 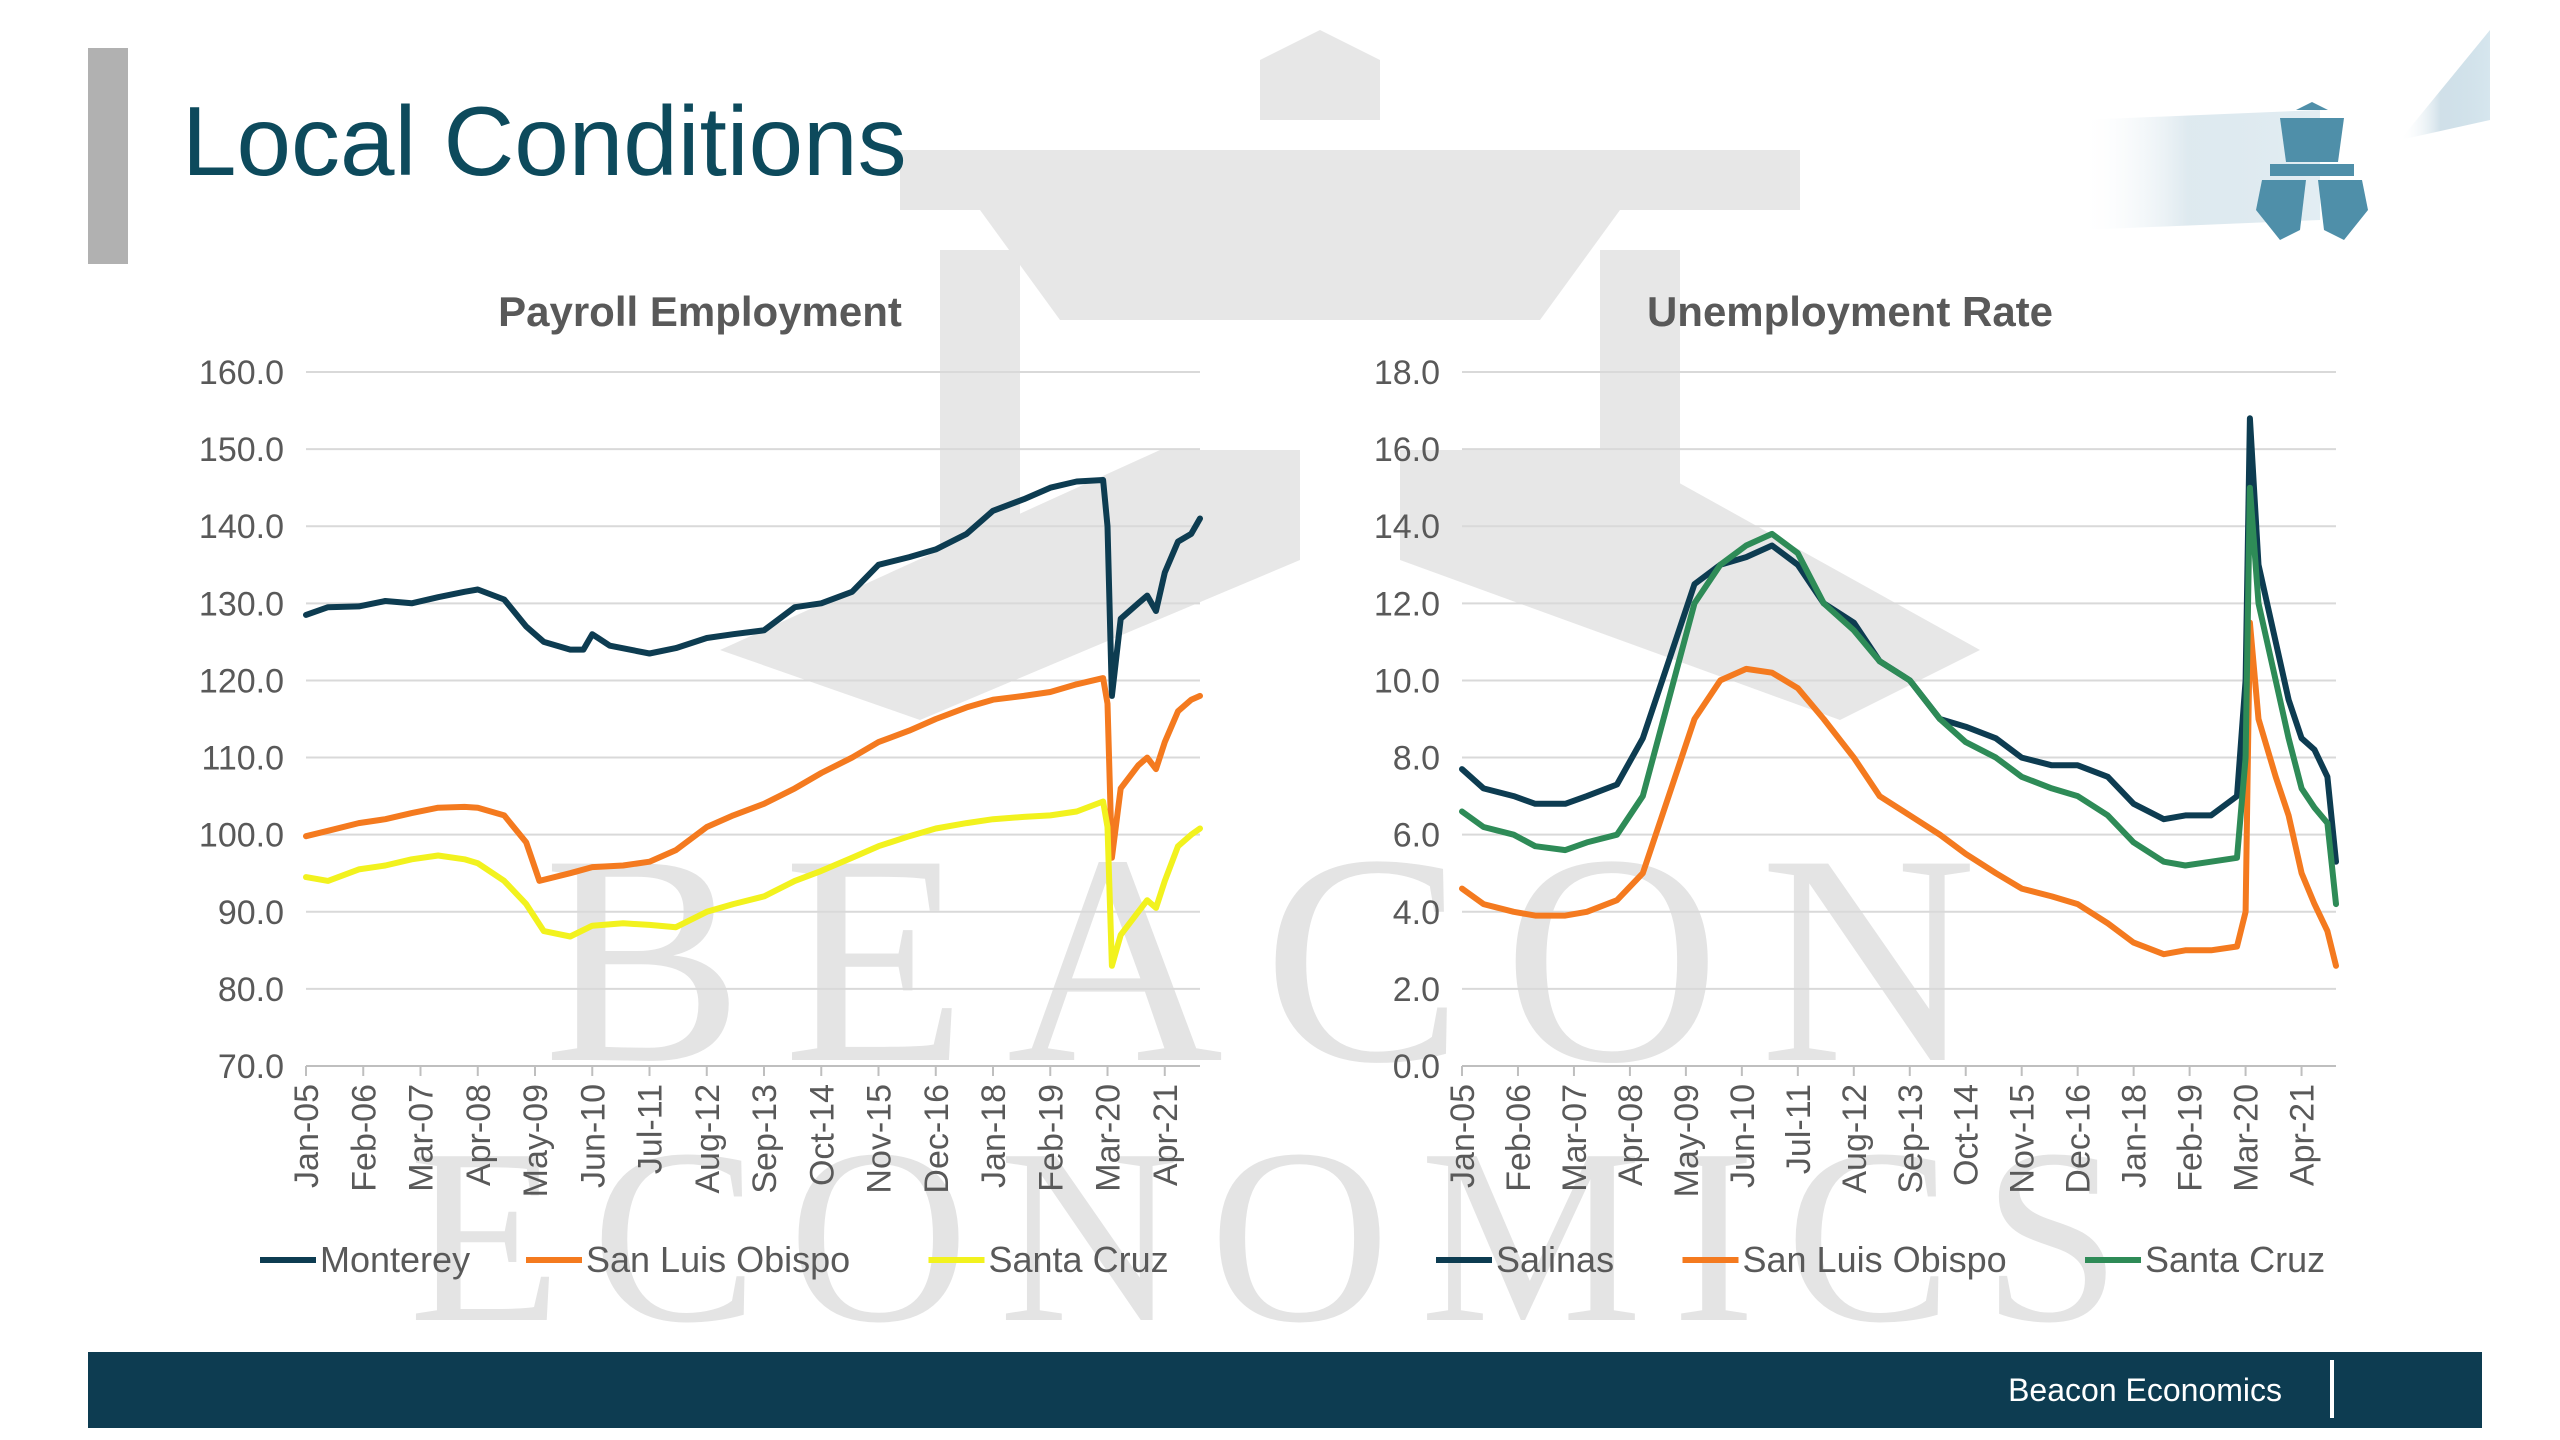 What do you see at coordinates (242, 759) in the screenshot?
I see `y-tick-label: 110.0` at bounding box center [242, 759].